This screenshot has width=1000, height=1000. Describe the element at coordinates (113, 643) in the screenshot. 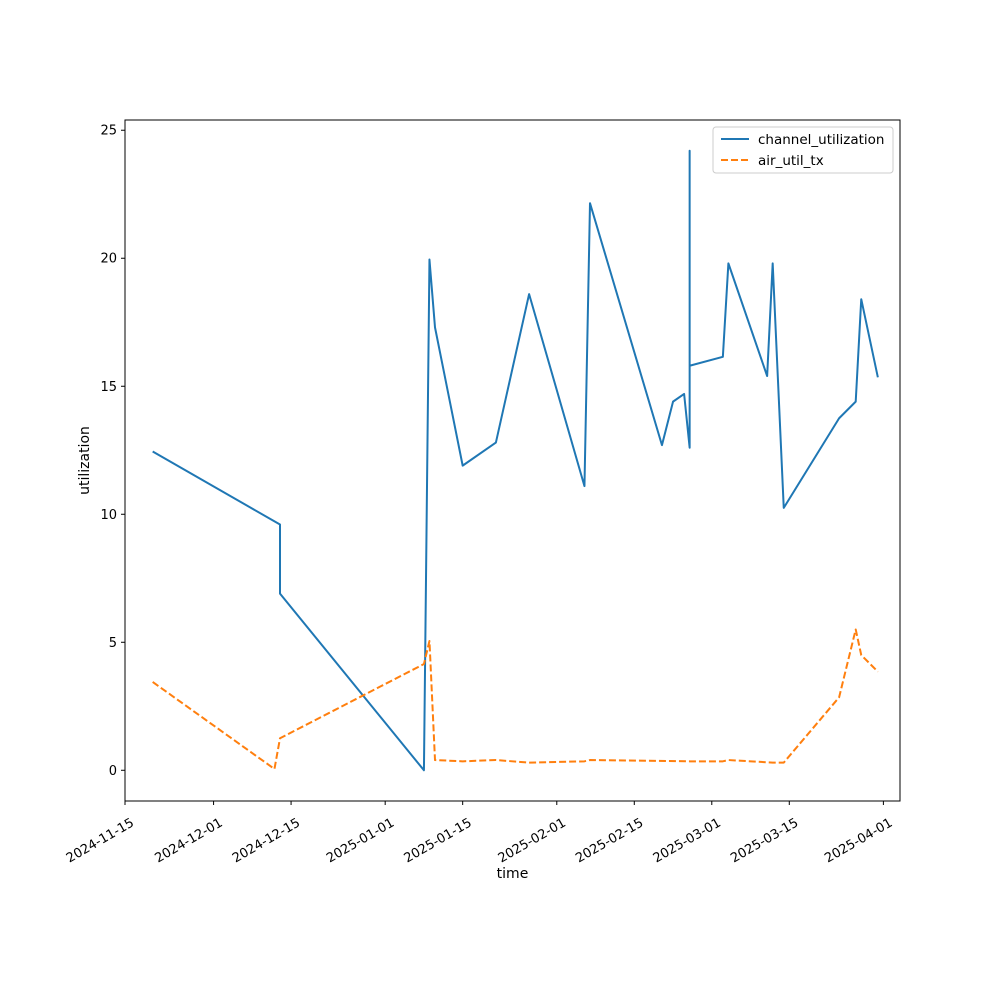

I see `y-tick-label: 5` at that location.